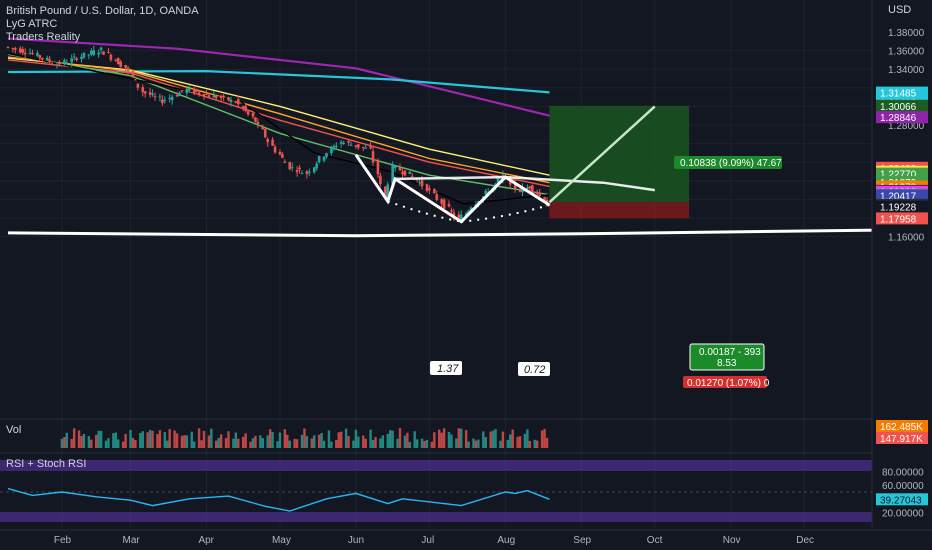  I want to click on long-position-tool, so click(619, 162).